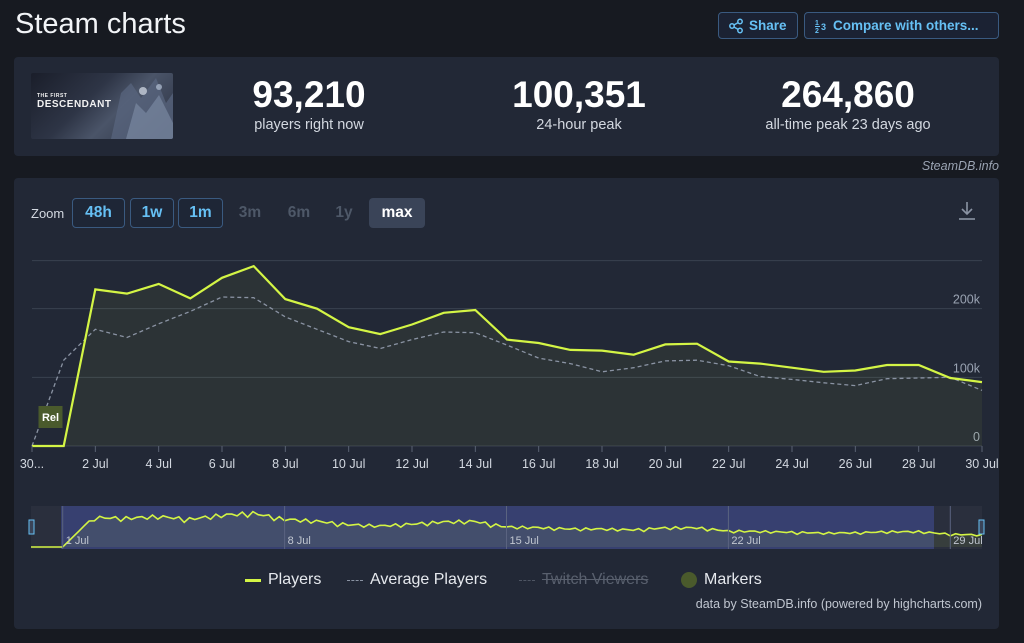  I want to click on share-icon, so click(736, 25).